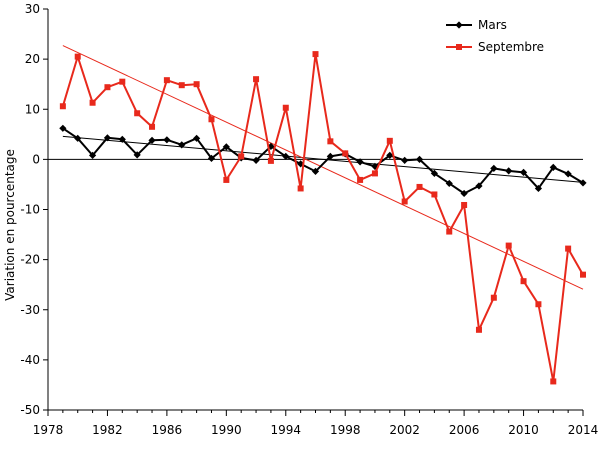  Describe the element at coordinates (36, 159) in the screenshot. I see `y-tick-label: 0` at that location.